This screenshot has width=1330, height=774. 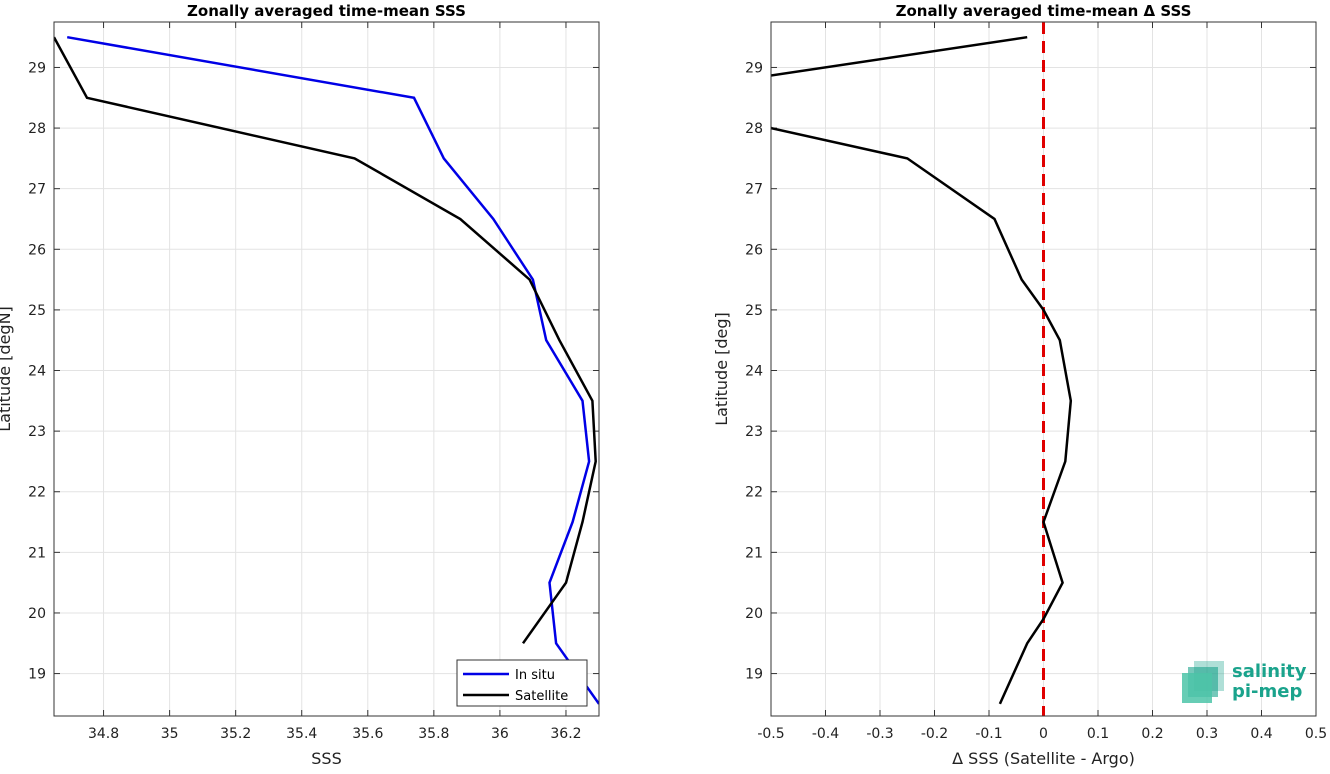 What do you see at coordinates (7, 369) in the screenshot?
I see `y-axis-label: Latitude [degN]` at bounding box center [7, 369].